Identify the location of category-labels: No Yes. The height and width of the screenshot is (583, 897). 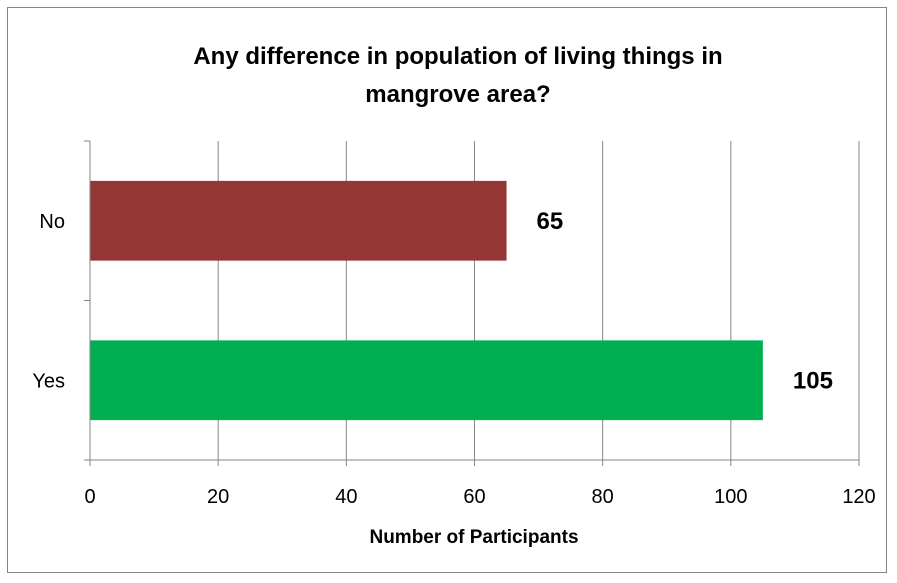
(48, 302).